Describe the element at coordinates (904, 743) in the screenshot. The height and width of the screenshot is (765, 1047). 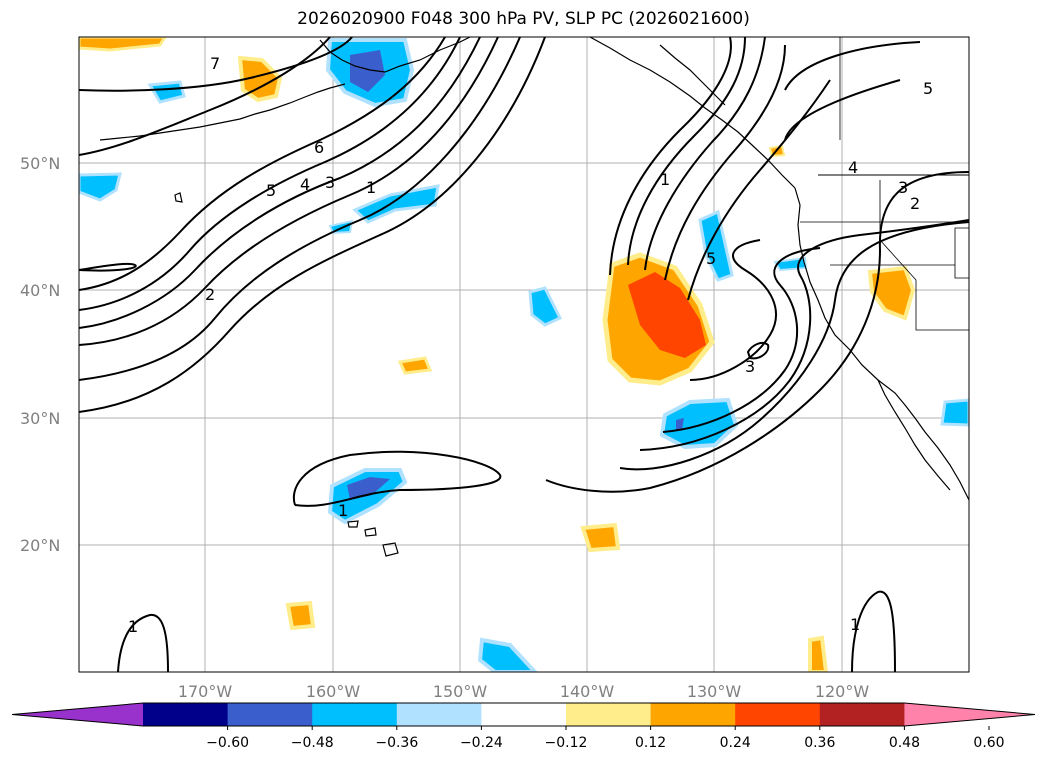
I see `colorbar-tick-label: 0.48` at that location.